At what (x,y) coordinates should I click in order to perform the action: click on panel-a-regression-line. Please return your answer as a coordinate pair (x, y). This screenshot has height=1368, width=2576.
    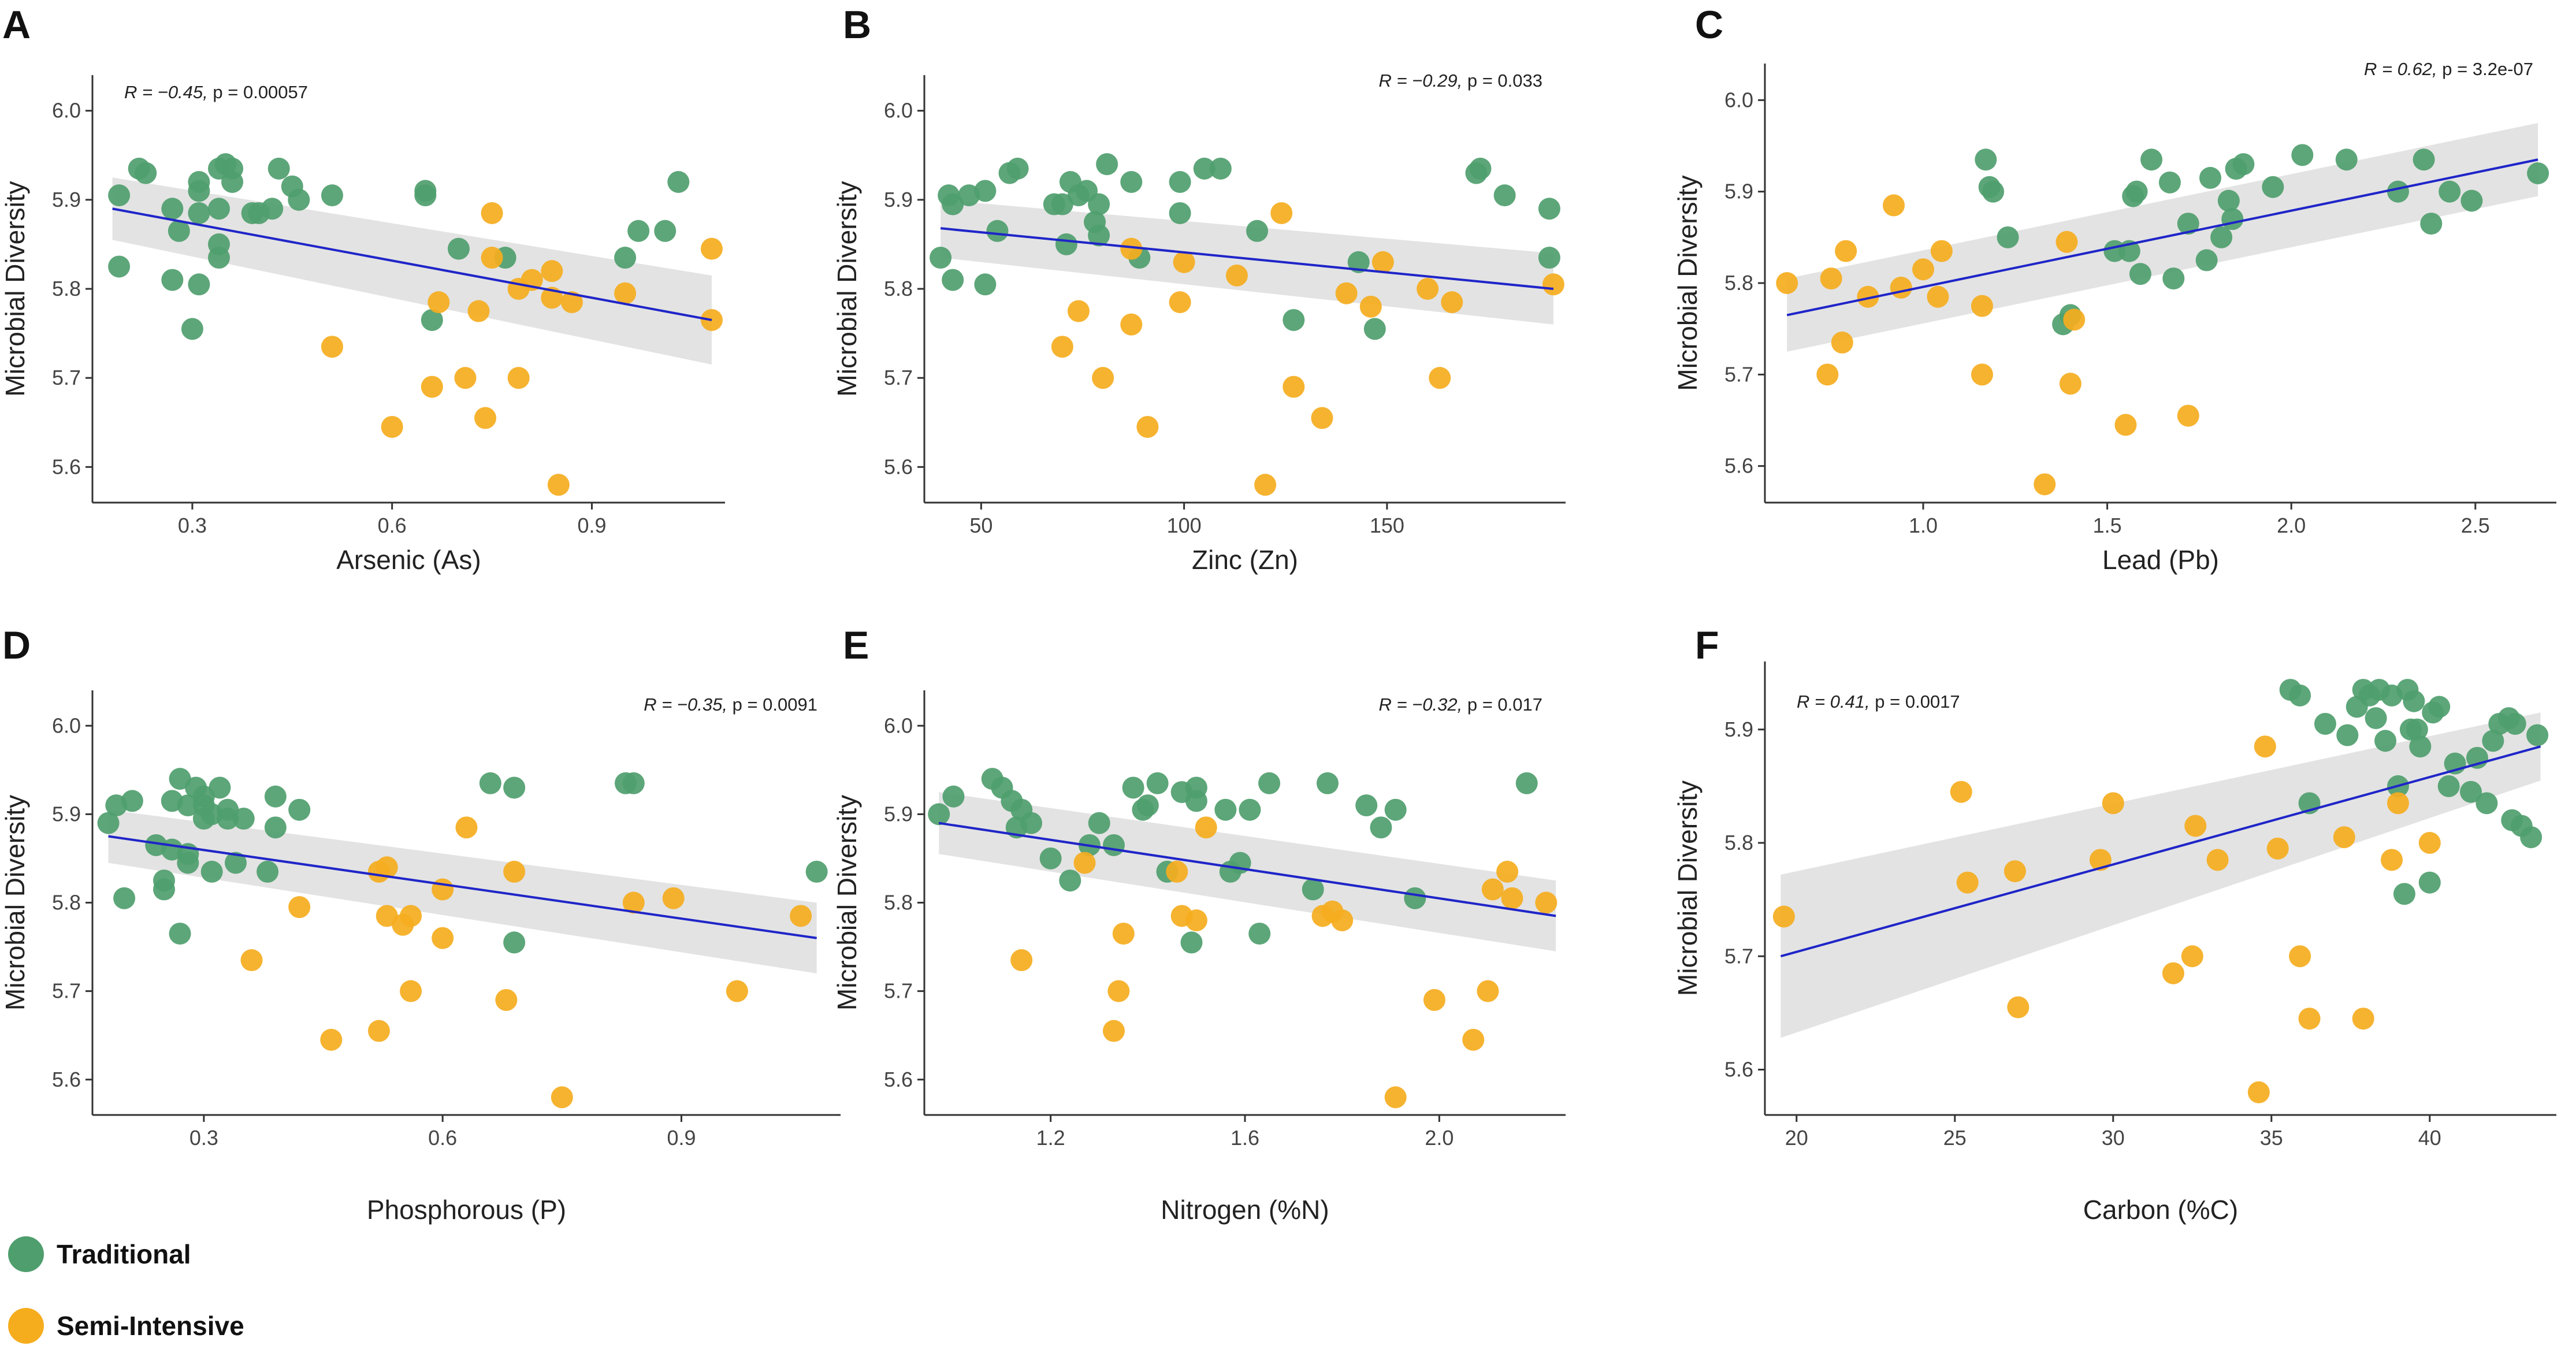
    Looking at the image, I should click on (412, 264).